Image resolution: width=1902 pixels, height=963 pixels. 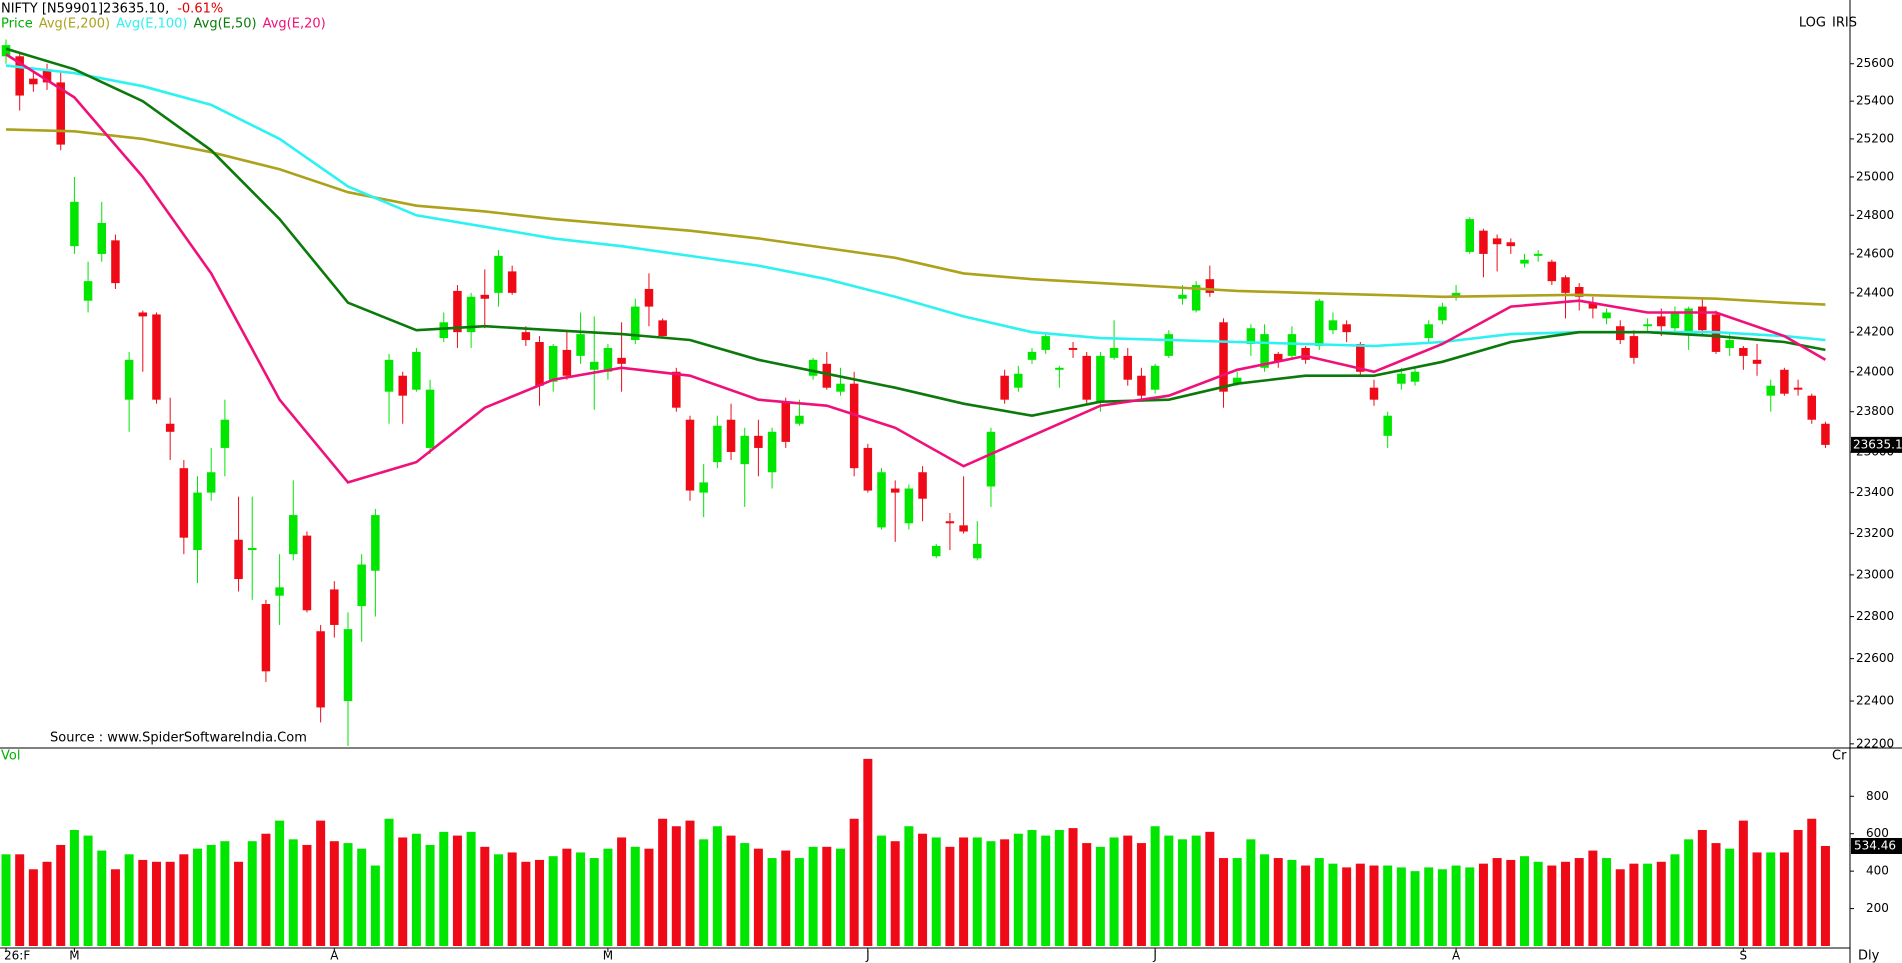 I want to click on legend-entry: Avg(E,50), so click(x=225, y=24).